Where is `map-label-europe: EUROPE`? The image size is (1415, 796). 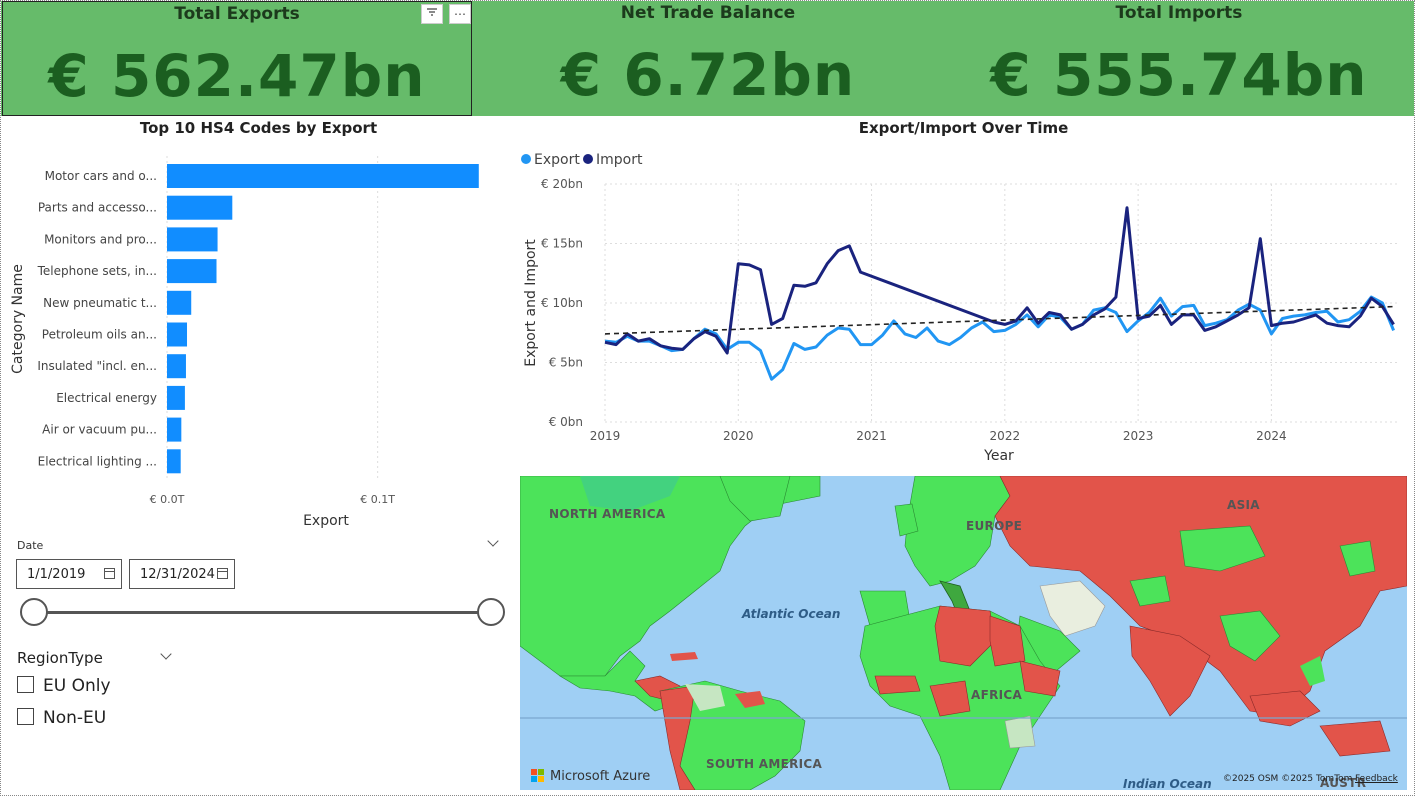 map-label-europe: EUROPE is located at coordinates (994, 526).